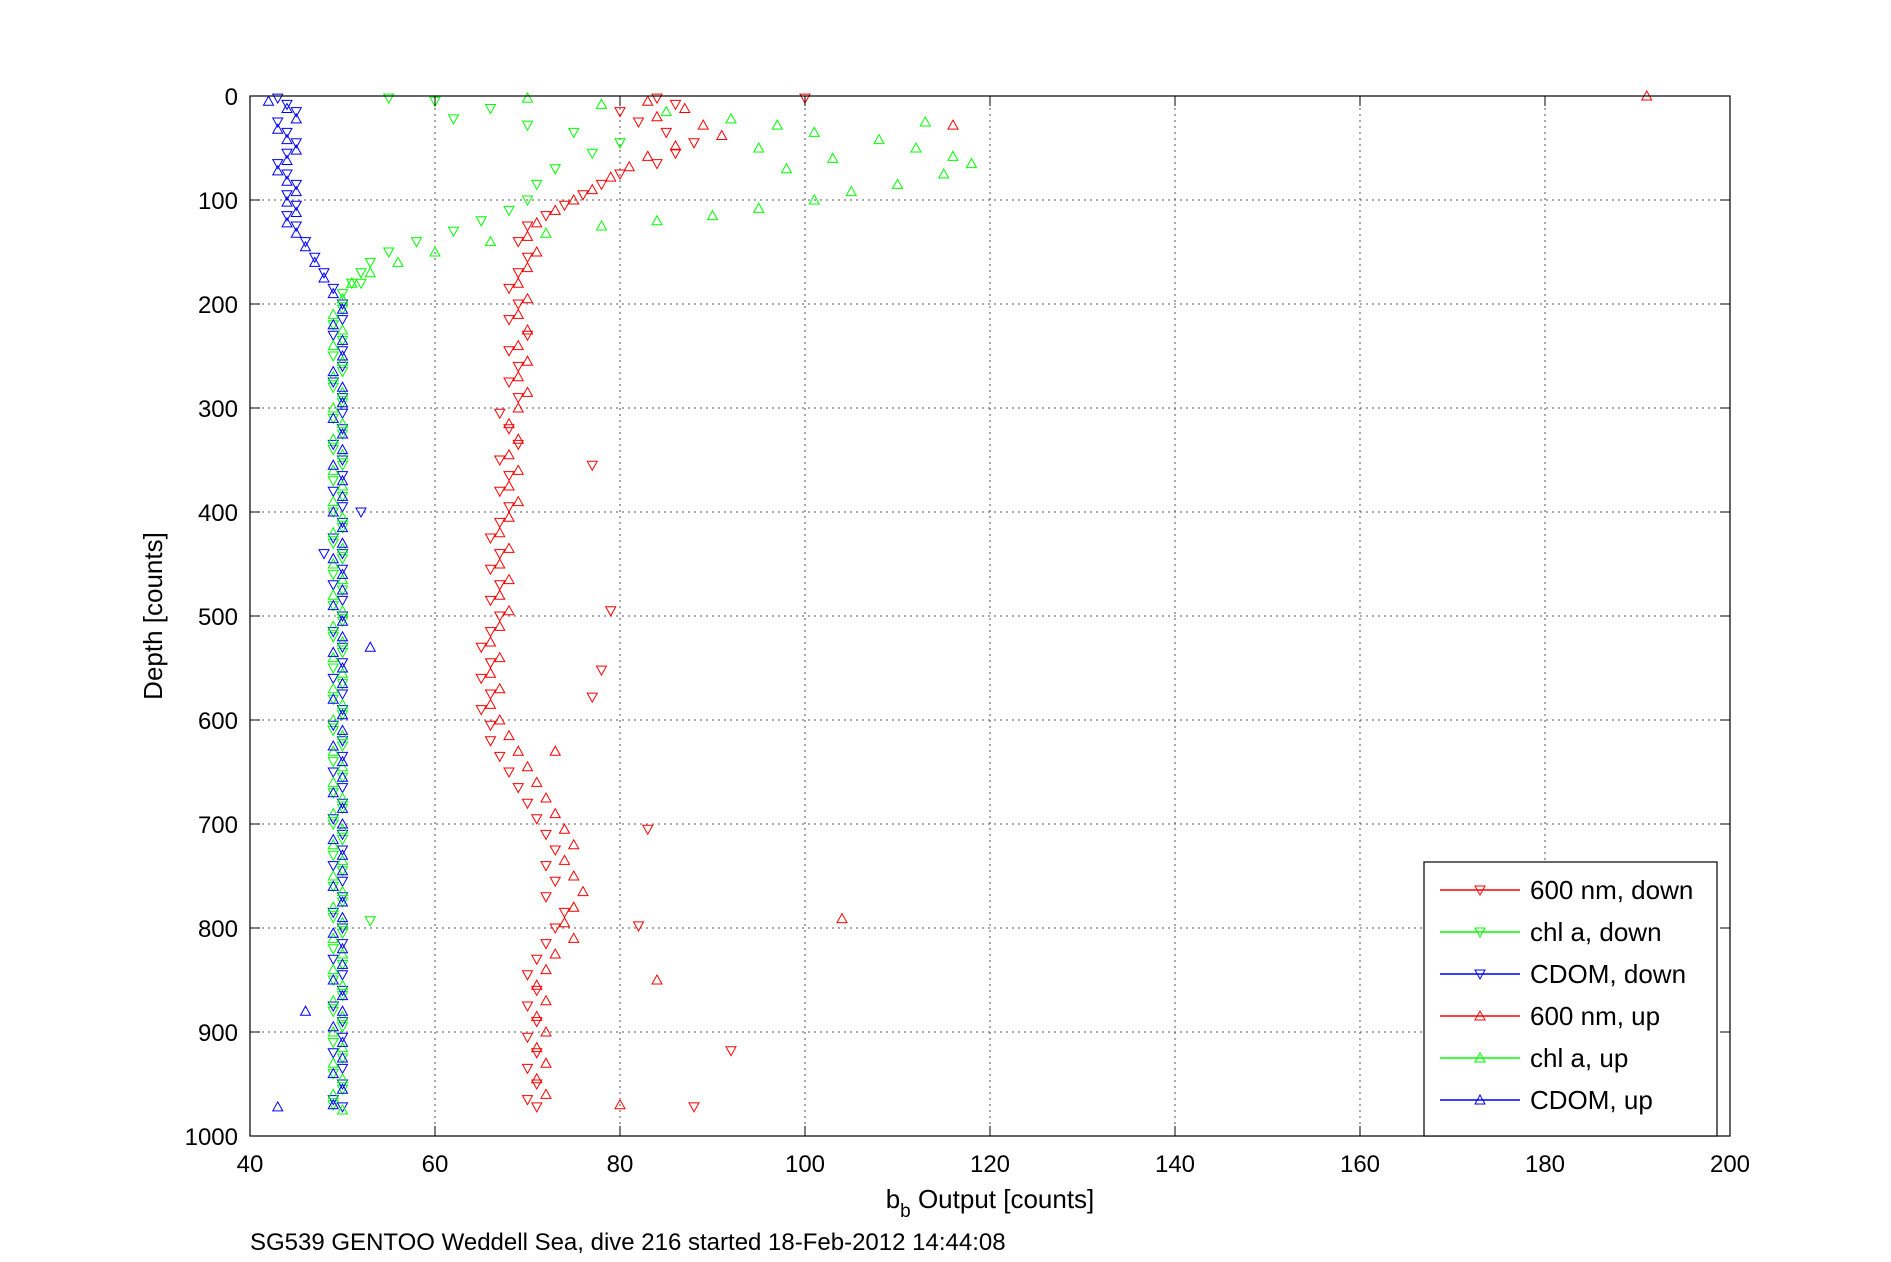  Describe the element at coordinates (1595, 1016) in the screenshot. I see `legend-label: 600 nm, up` at that location.